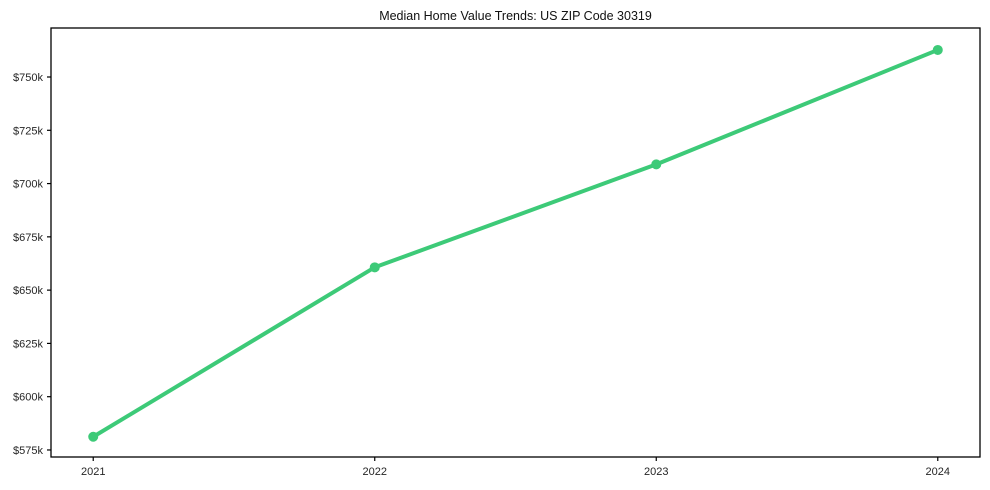 Image resolution: width=990 pixels, height=490 pixels. Describe the element at coordinates (28, 344) in the screenshot. I see `y-tick-label: $625k` at that location.